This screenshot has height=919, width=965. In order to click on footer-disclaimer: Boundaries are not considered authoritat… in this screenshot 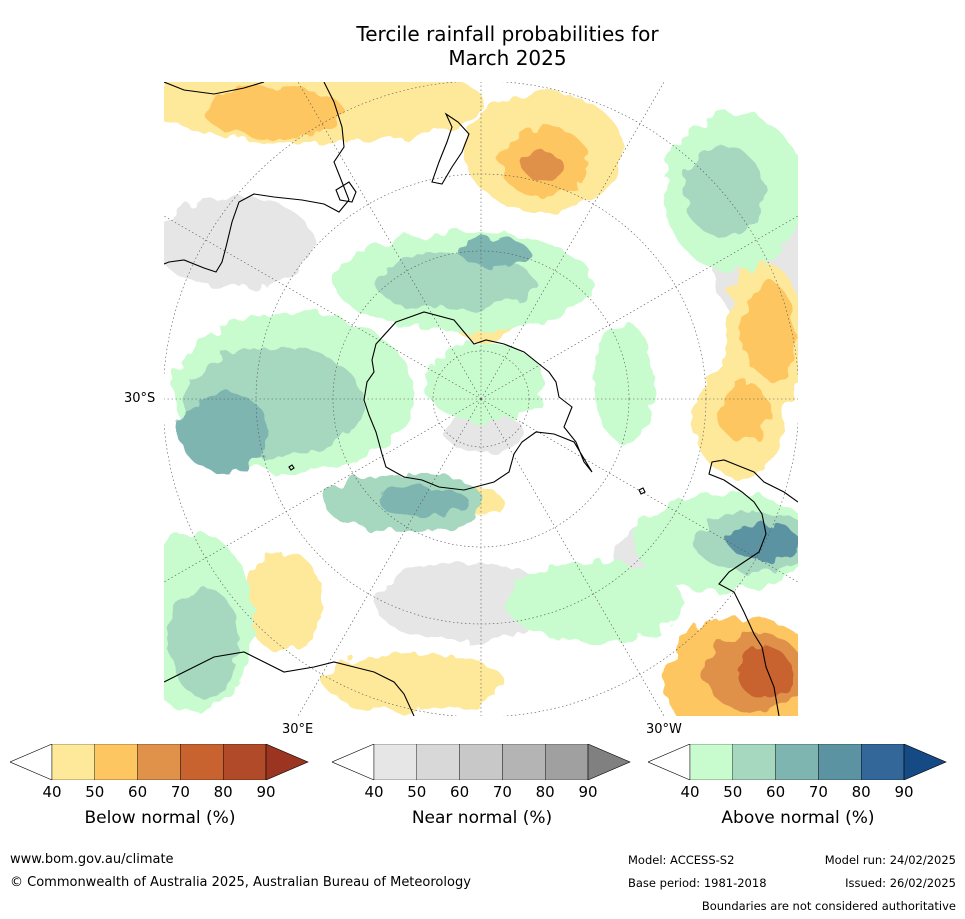, I will do `click(828, 906)`.